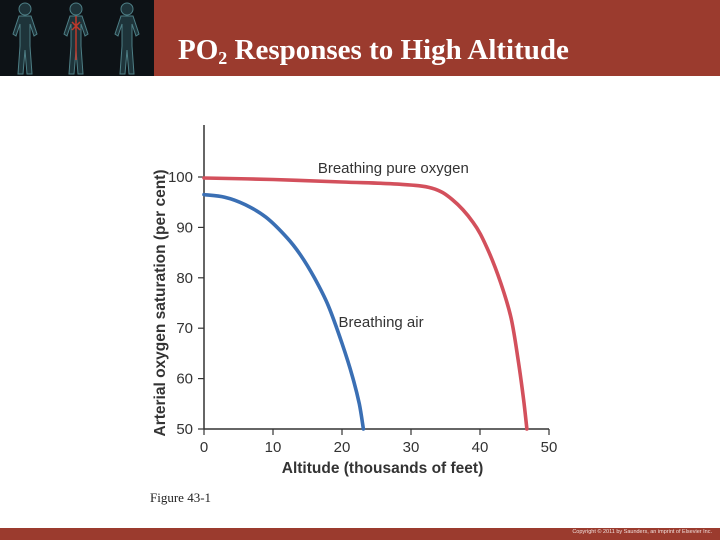  What do you see at coordinates (181, 497) in the screenshot?
I see `figure-caption: Figure 43-1` at bounding box center [181, 497].